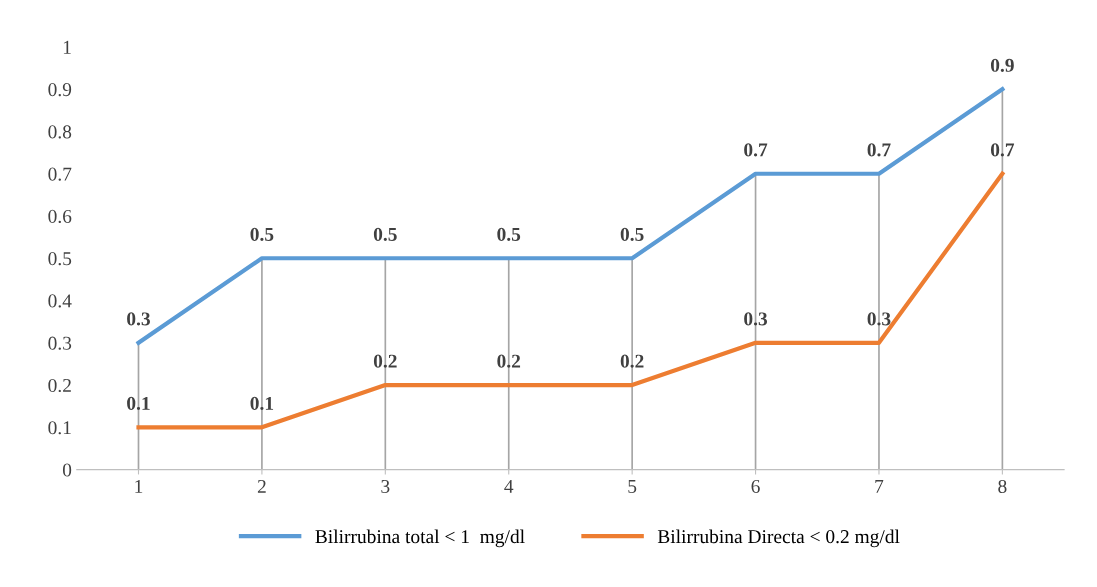 This screenshot has height=587, width=1097. What do you see at coordinates (778, 538) in the screenshot?
I see `legend-label: Bilirrubina Directa < 0.2 mg/dl` at bounding box center [778, 538].